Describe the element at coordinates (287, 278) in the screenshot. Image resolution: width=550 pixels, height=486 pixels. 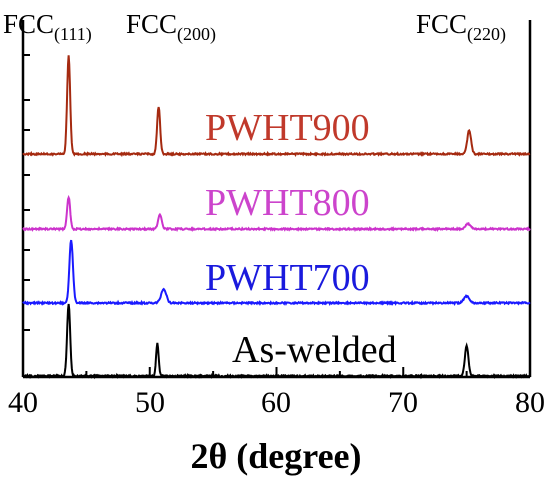
I see `series-label-pwht700: PWHT700` at that location.